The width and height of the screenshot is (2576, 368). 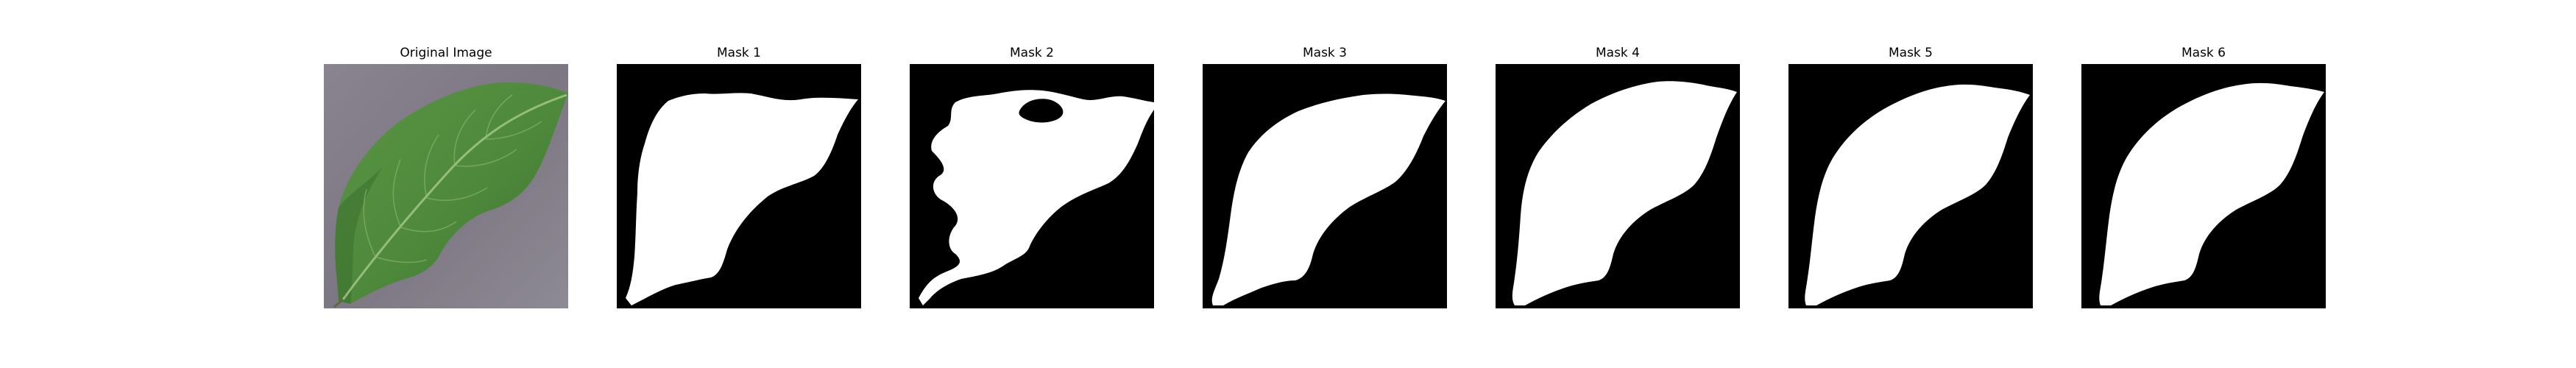 I want to click on mask-4-image, so click(x=1618, y=186).